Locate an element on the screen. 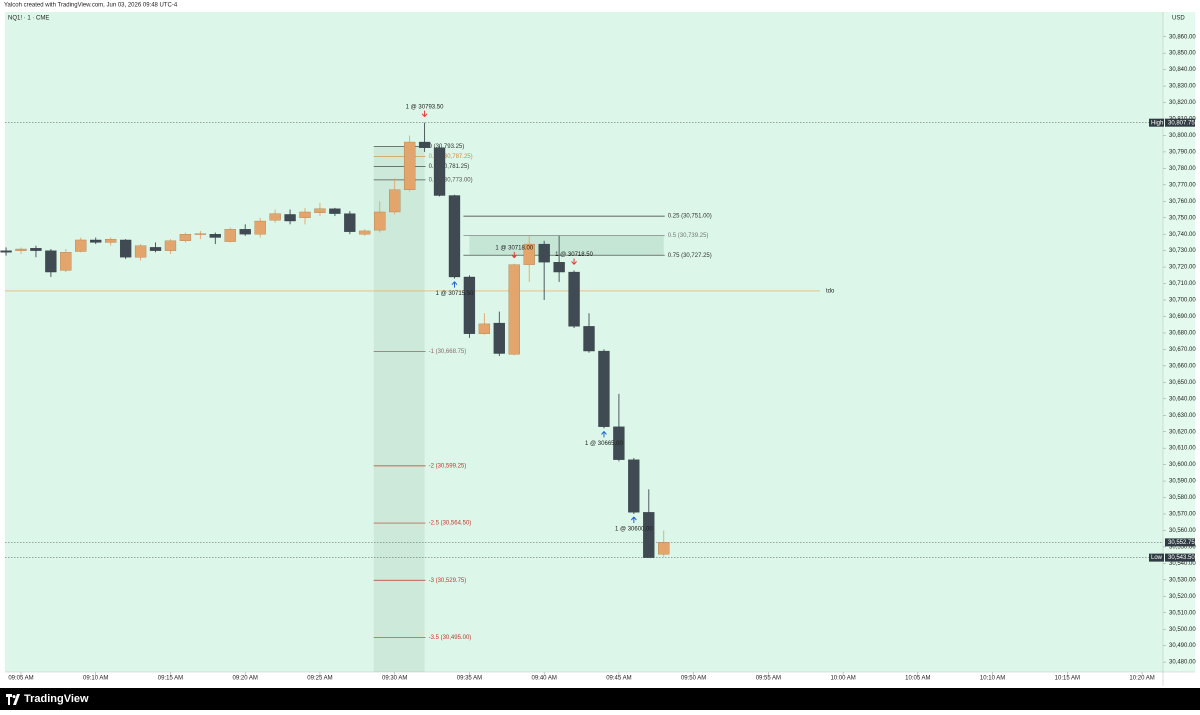  y-tick-label: 30,700.00 is located at coordinates (1182, 301).